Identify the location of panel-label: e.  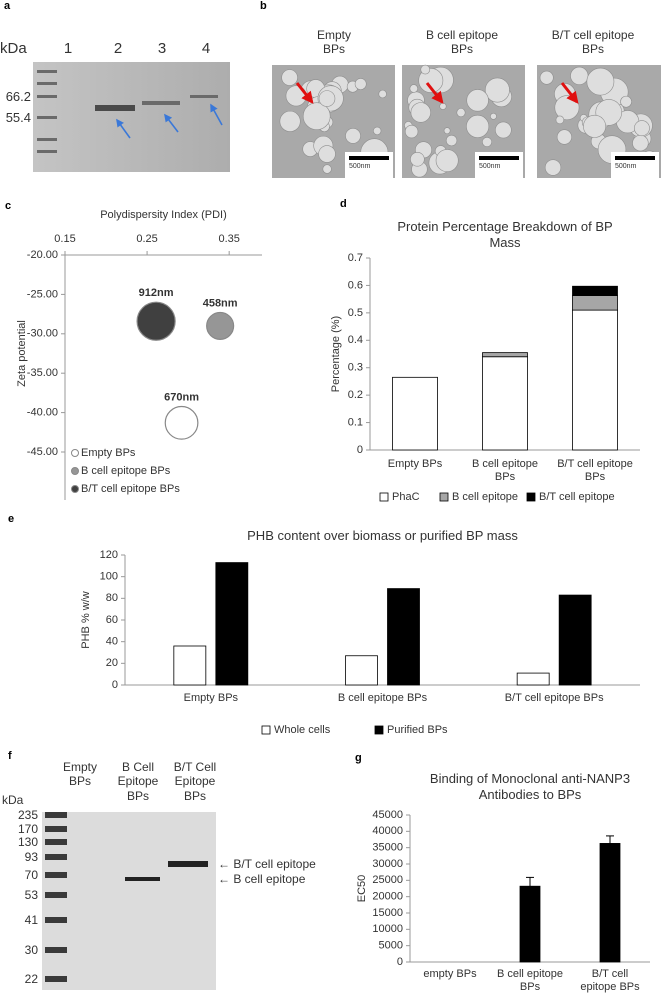
(11, 519).